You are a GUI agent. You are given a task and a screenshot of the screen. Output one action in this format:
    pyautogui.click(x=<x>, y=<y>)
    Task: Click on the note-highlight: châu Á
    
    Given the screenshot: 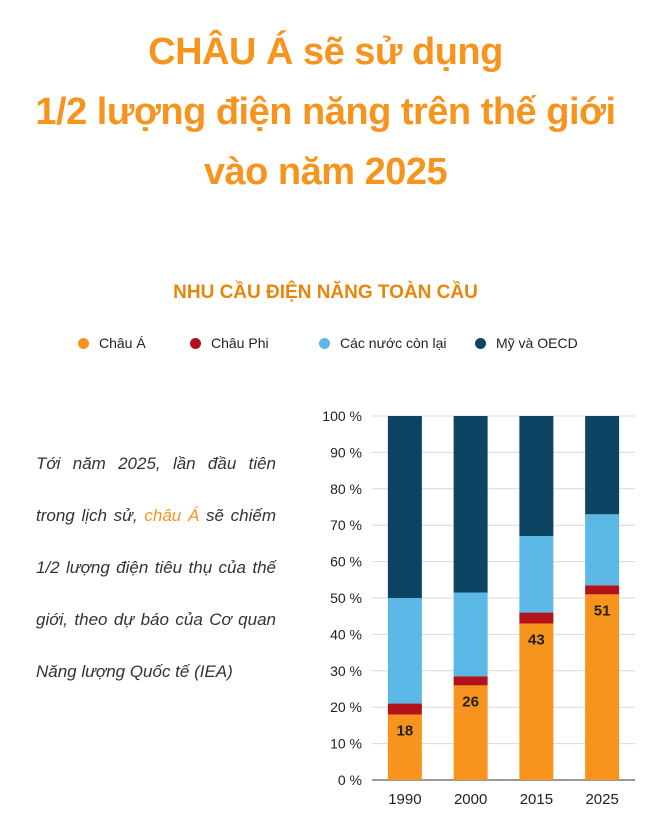 What is the action you would take?
    pyautogui.click(x=172, y=515)
    